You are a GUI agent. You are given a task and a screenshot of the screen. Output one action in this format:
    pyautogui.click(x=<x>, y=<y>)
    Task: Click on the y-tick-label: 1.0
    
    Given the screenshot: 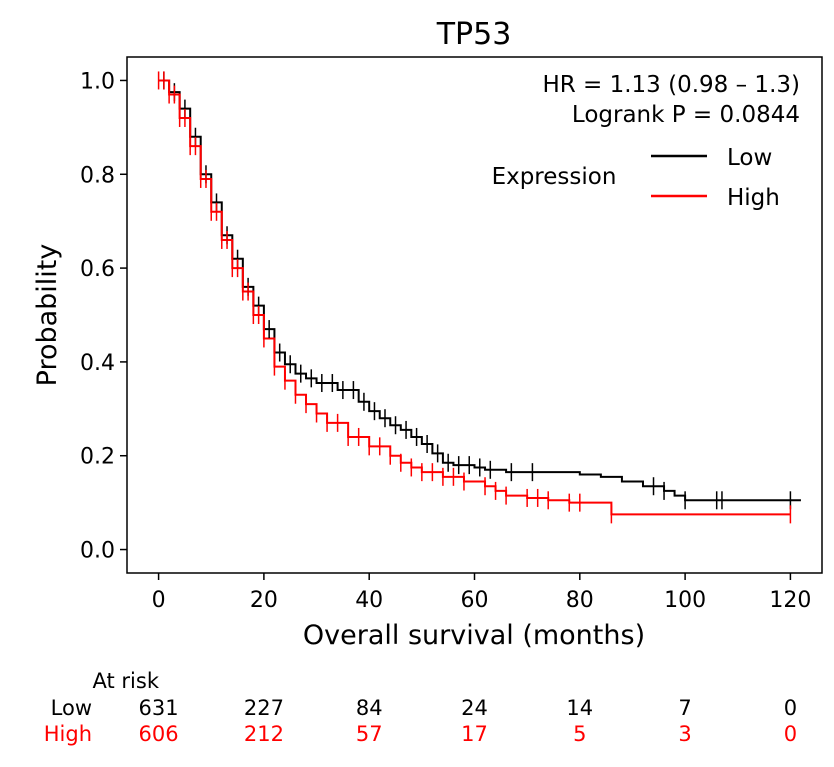 What is the action you would take?
    pyautogui.click(x=97, y=81)
    